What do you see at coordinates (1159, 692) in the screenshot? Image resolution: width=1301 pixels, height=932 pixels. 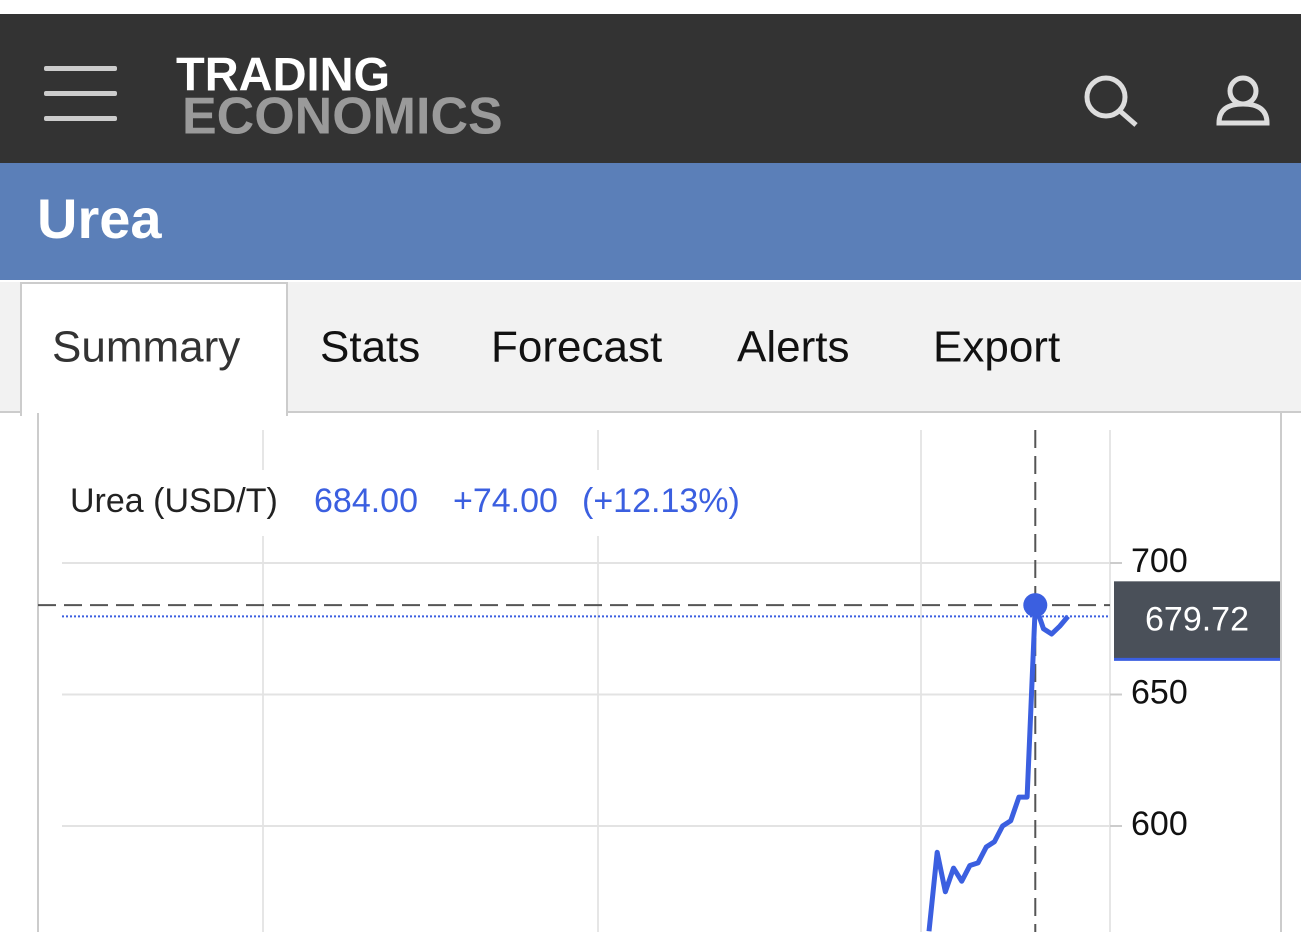 I see `y-tick-label: 650` at bounding box center [1159, 692].